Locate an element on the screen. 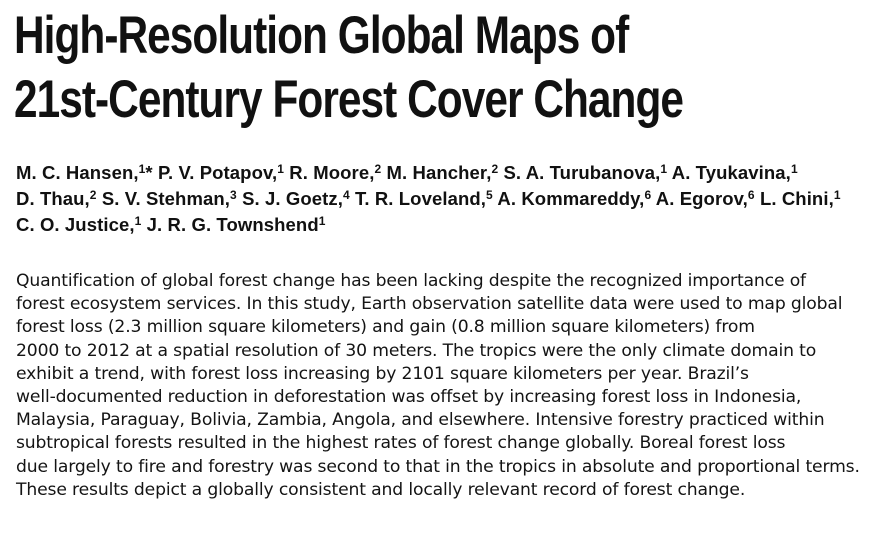 The image size is (886, 546). author-name: A. Kommareddy, is located at coordinates (571, 198).